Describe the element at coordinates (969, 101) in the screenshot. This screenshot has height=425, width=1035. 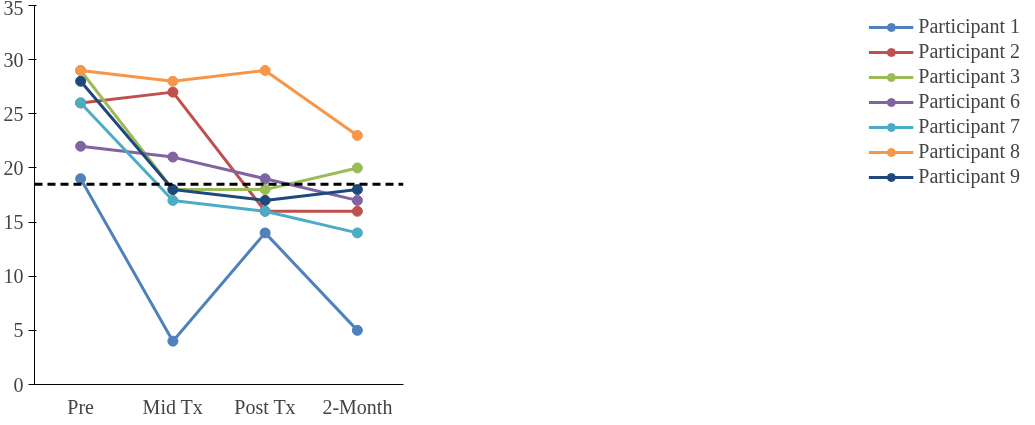
I see `legend-label: Participant 6` at that location.